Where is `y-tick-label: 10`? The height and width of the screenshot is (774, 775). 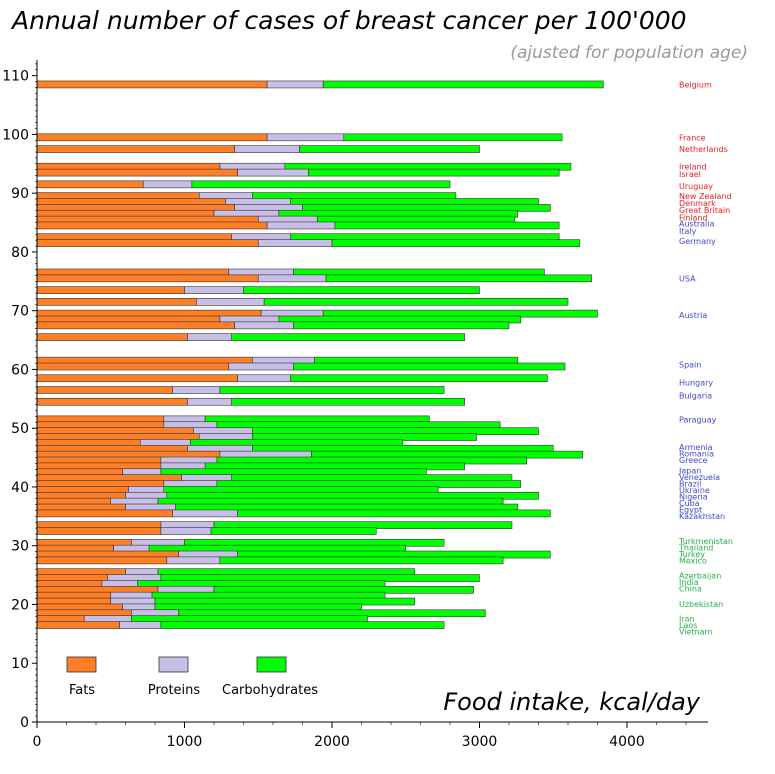
y-tick-label: 10 is located at coordinates (20, 664).